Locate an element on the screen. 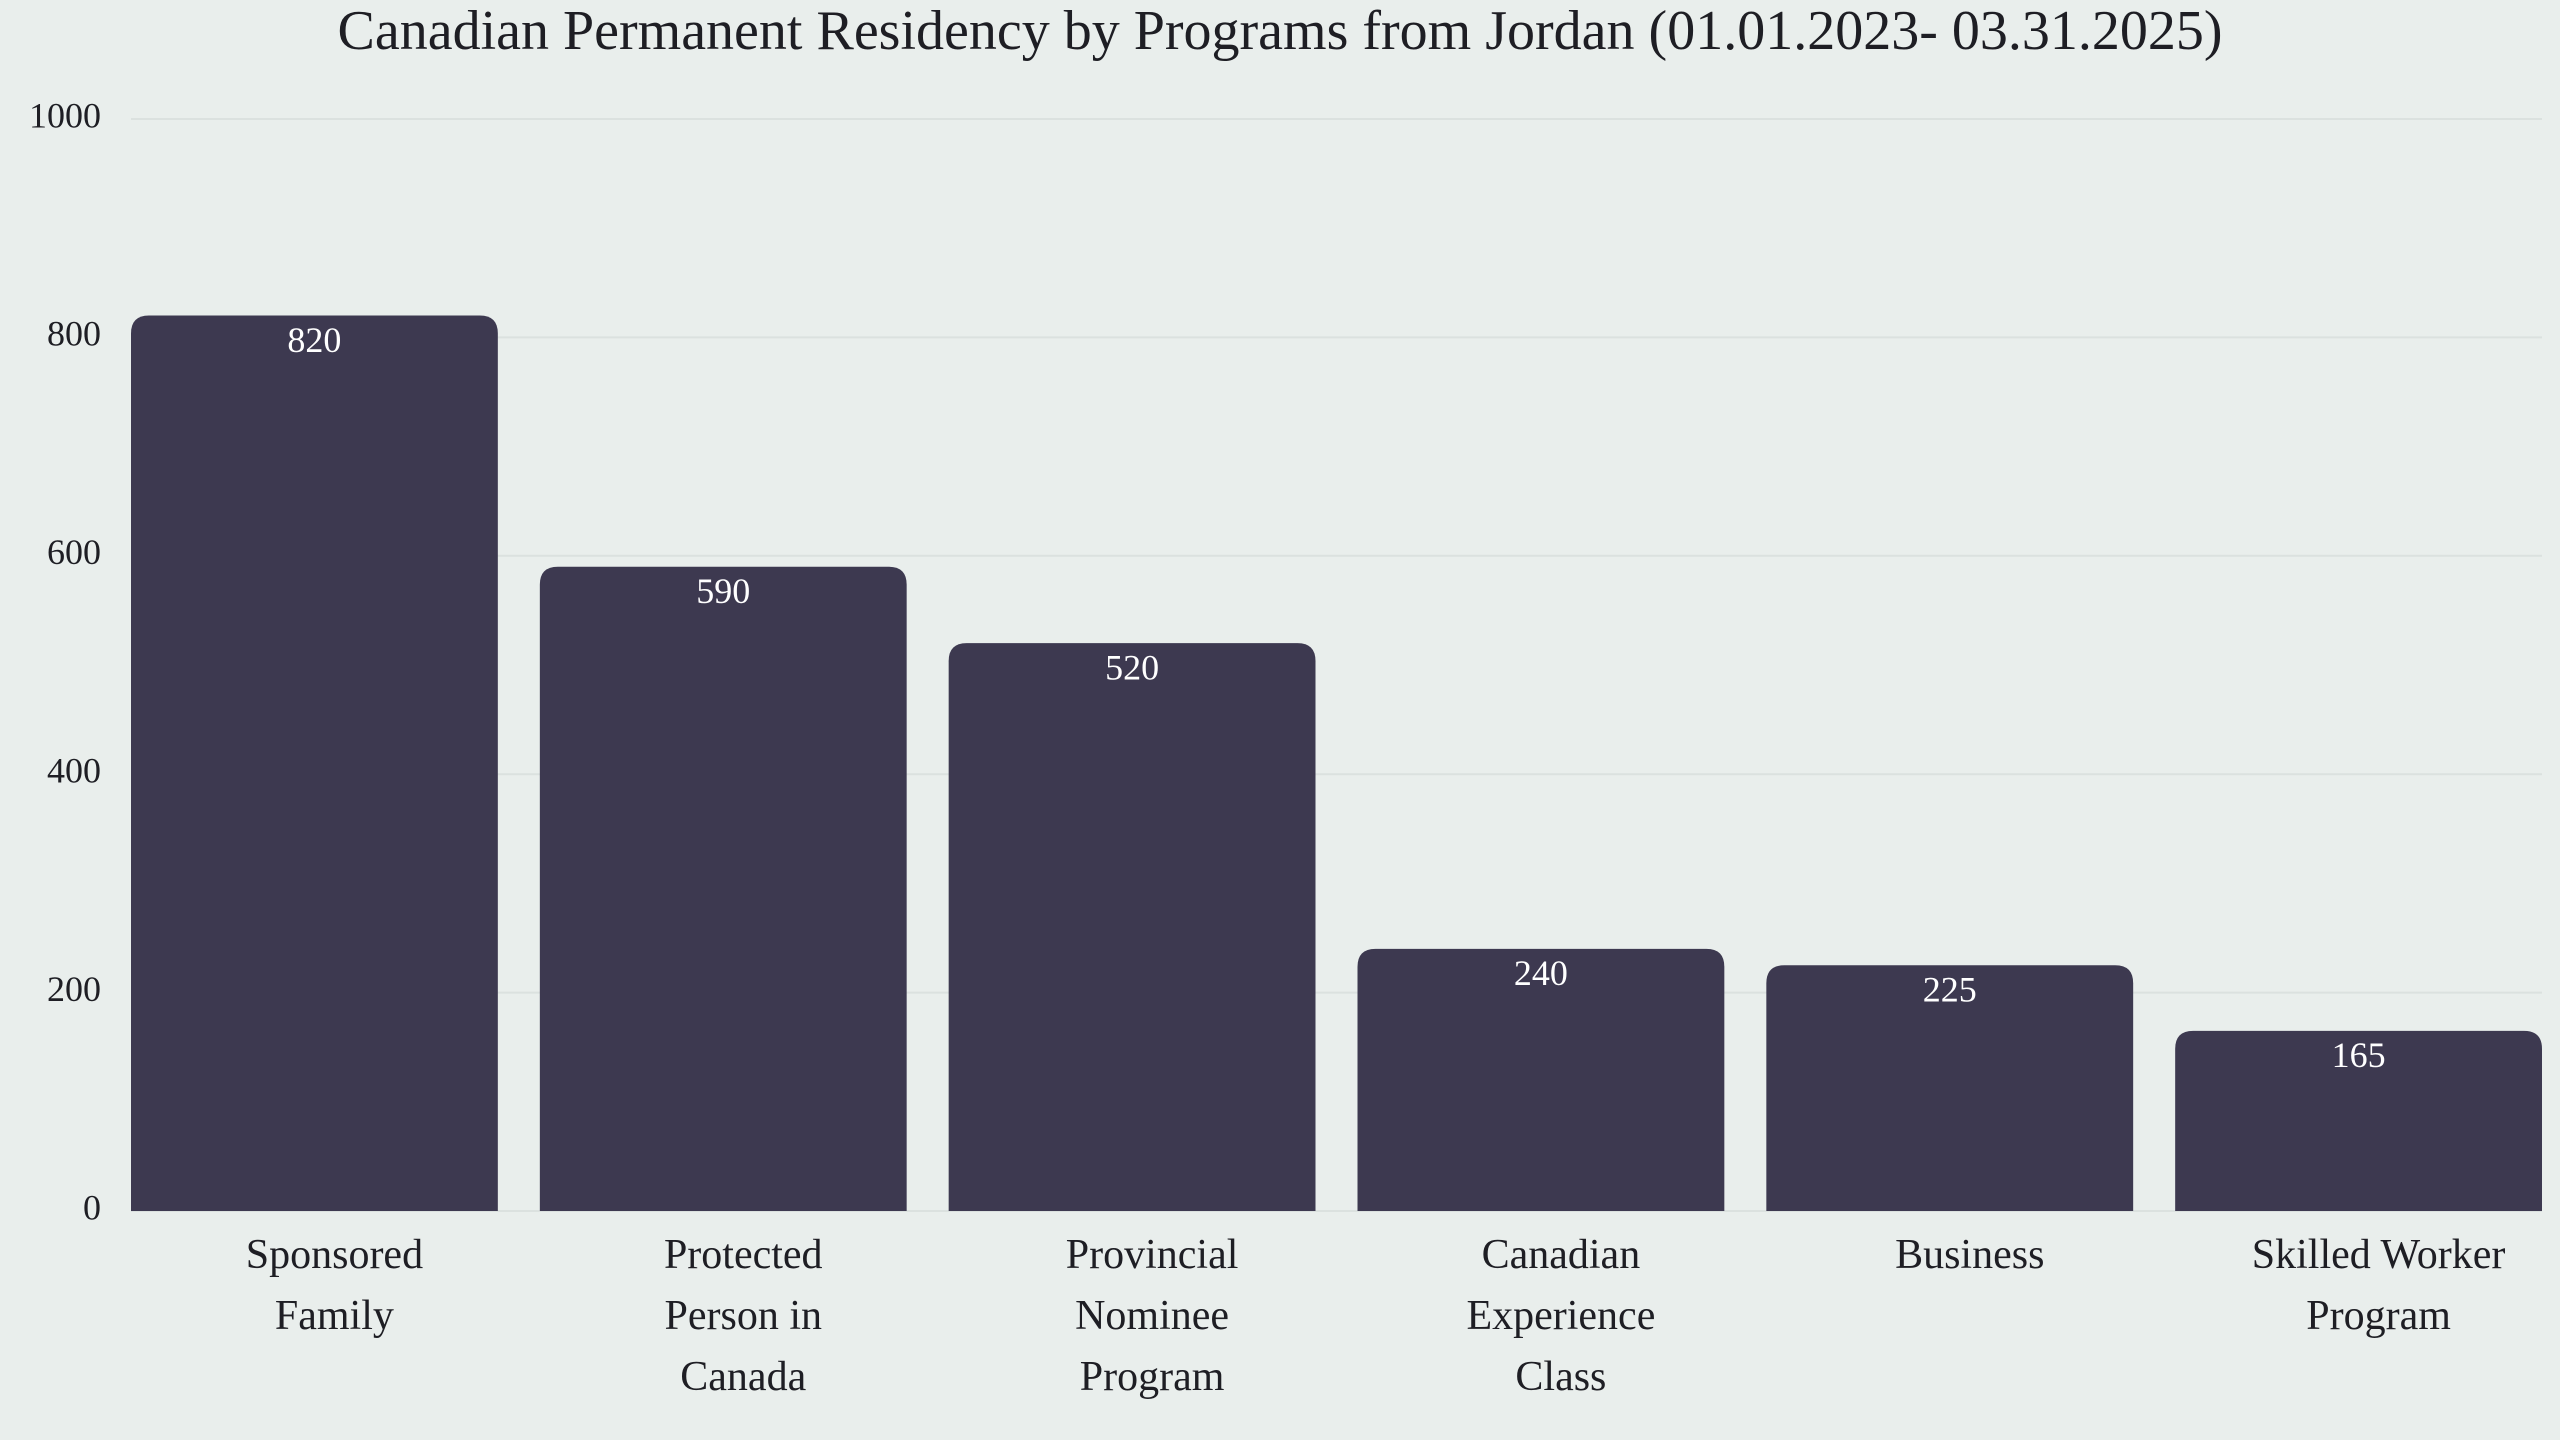 The height and width of the screenshot is (1440, 2560). y-tick-label: 0 is located at coordinates (92, 1207).